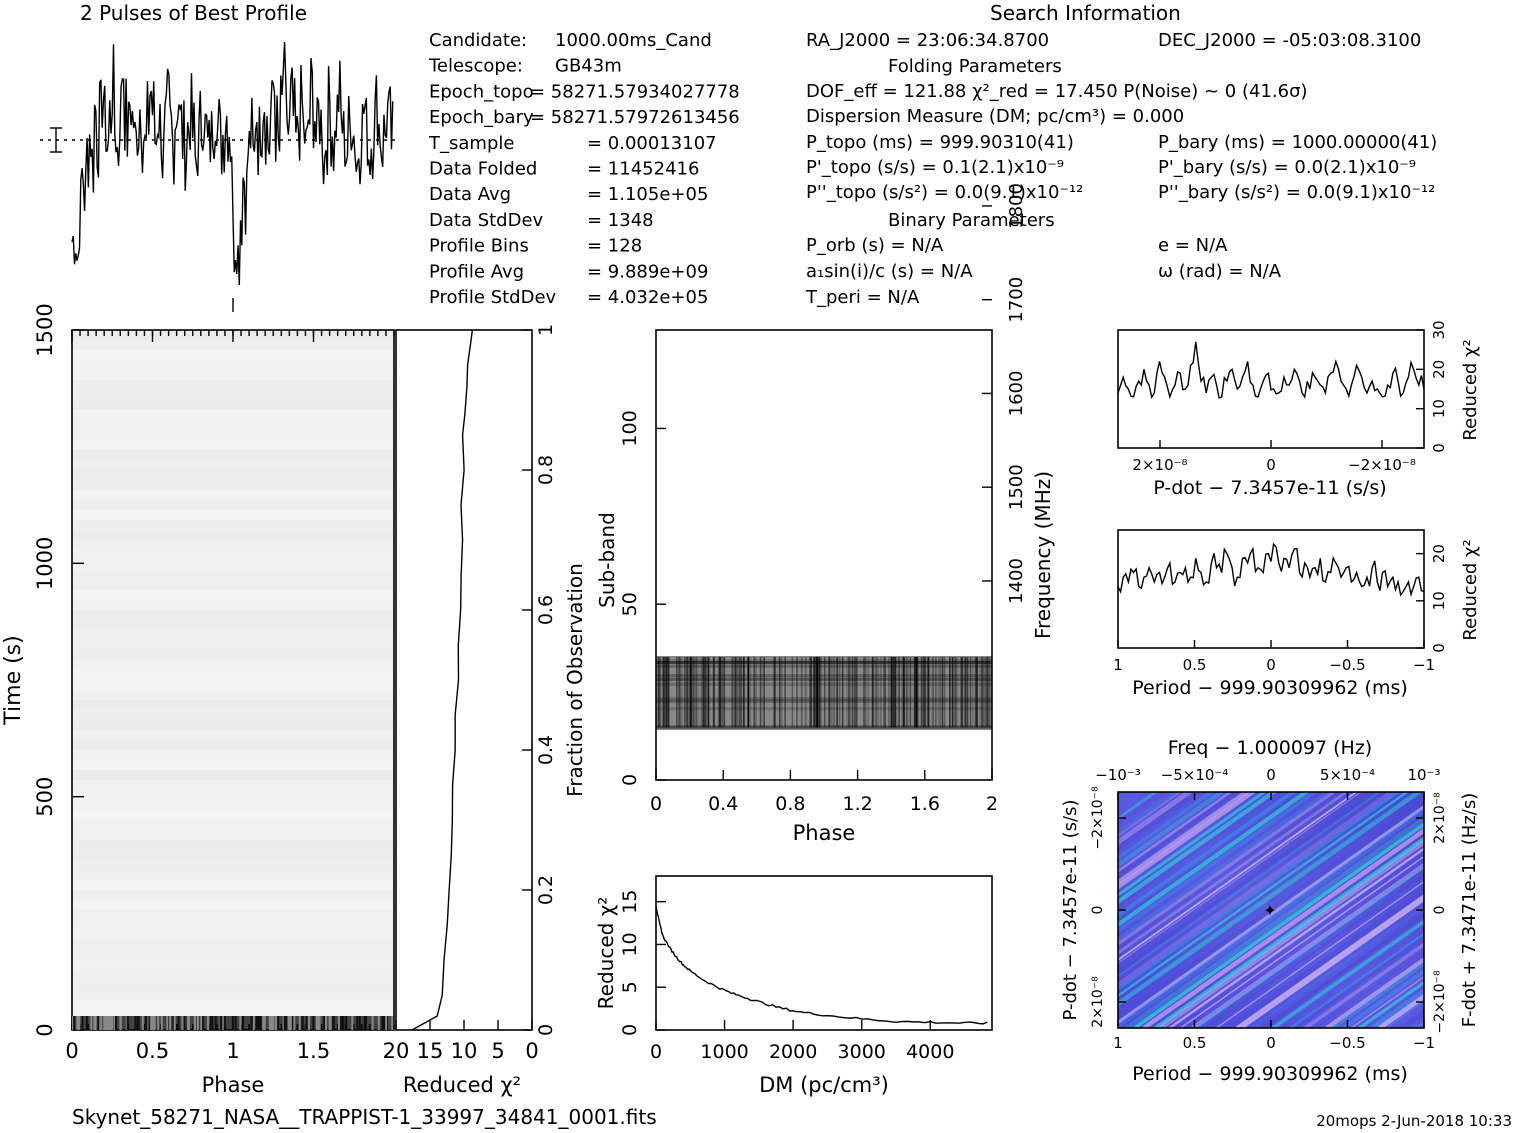 The height and width of the screenshot is (1133, 1517). I want to click on pdot-chi2-ylabel: Reduced χ², so click(1470, 389).